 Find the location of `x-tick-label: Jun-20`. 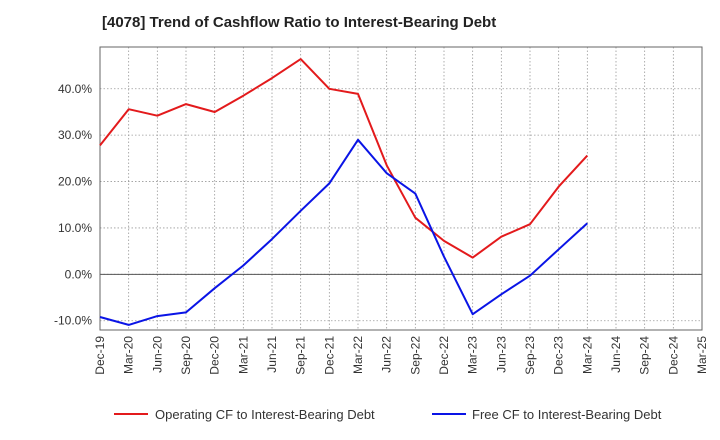

x-tick-label: Jun-20 is located at coordinates (157, 354).